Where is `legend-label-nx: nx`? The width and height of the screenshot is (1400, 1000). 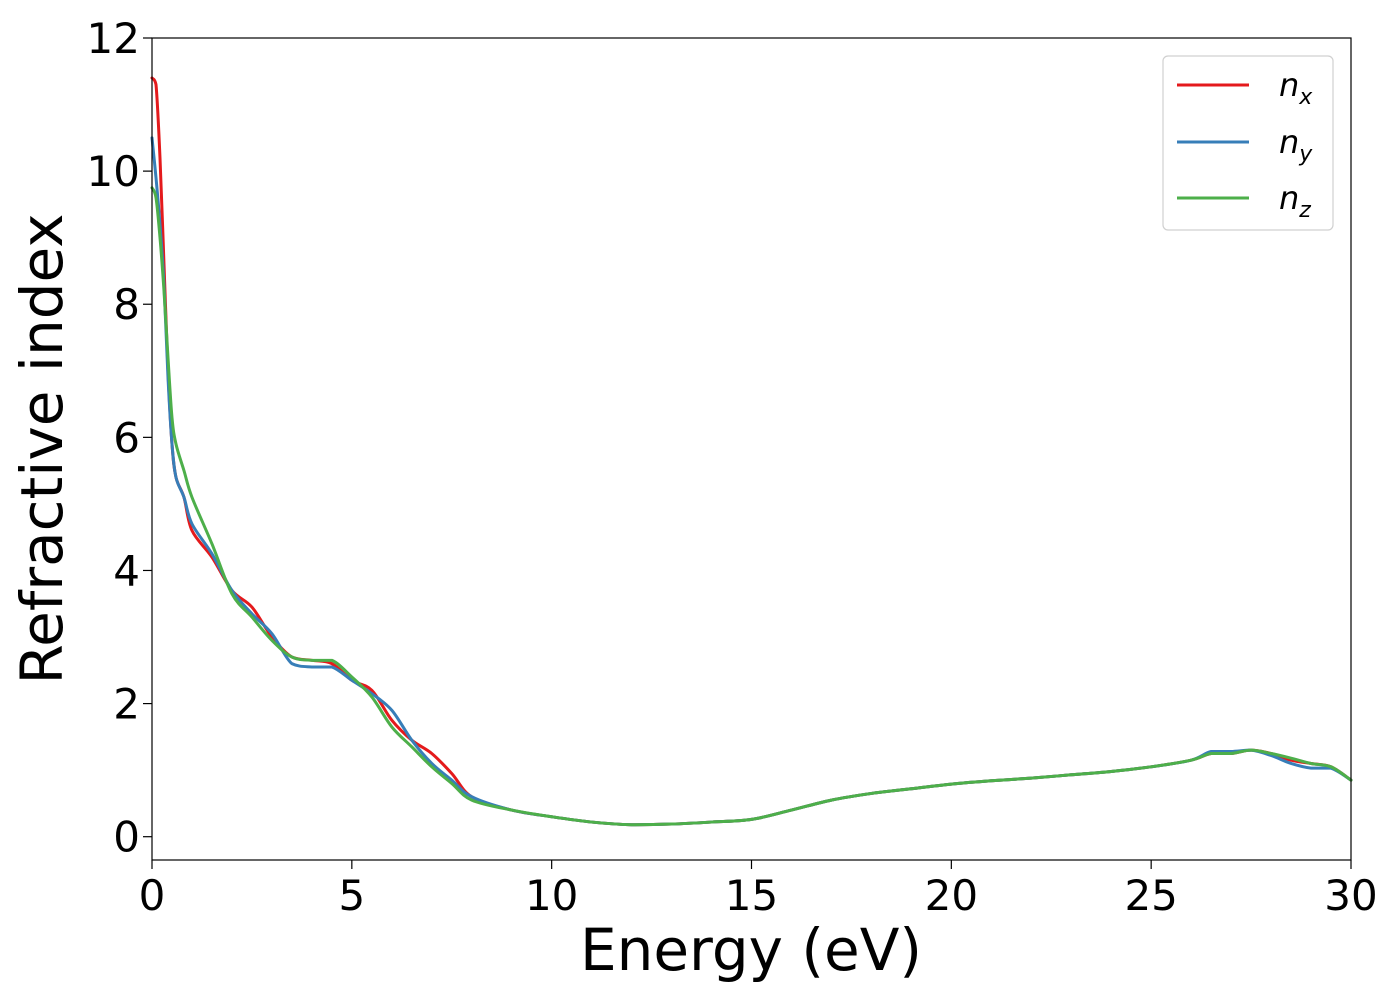 legend-label-nx: nx is located at coordinates (1296, 88).